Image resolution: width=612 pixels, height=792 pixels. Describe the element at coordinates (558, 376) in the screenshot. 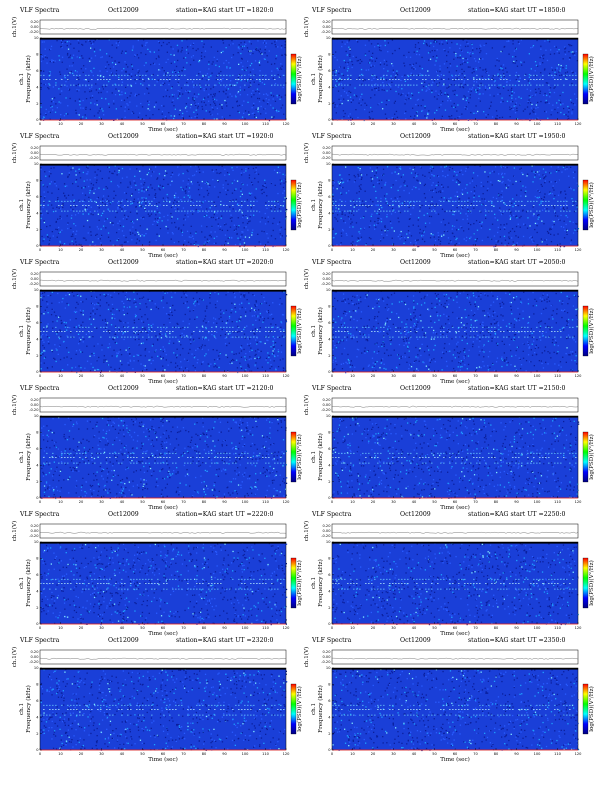

I see `x-tick-label: 110` at that location.